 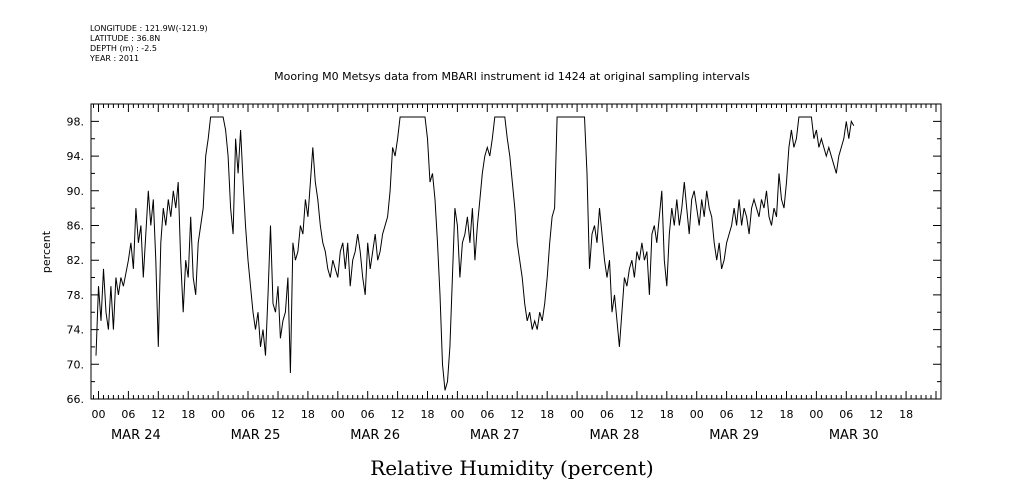 What do you see at coordinates (854, 435) in the screenshot?
I see `x-day-label: MAR 30` at bounding box center [854, 435].